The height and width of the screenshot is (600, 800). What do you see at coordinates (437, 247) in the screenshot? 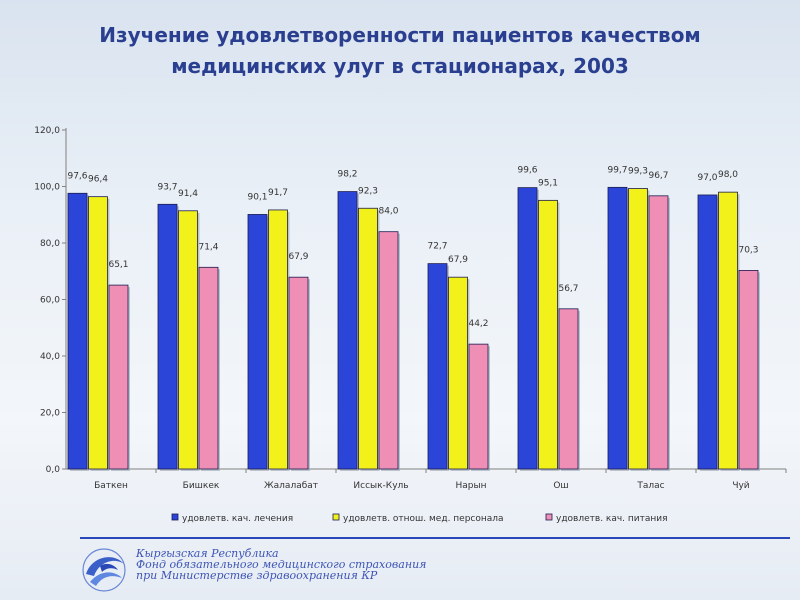
I see `bar-value-label: 72,7` at bounding box center [437, 247].